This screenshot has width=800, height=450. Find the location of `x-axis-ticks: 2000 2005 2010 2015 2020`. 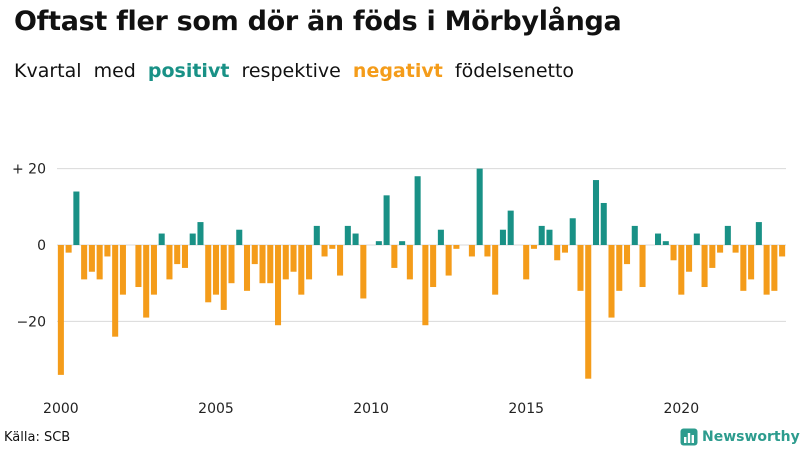

x-axis-ticks: 2000 2005 2010 2015 2020 is located at coordinates (371, 409).